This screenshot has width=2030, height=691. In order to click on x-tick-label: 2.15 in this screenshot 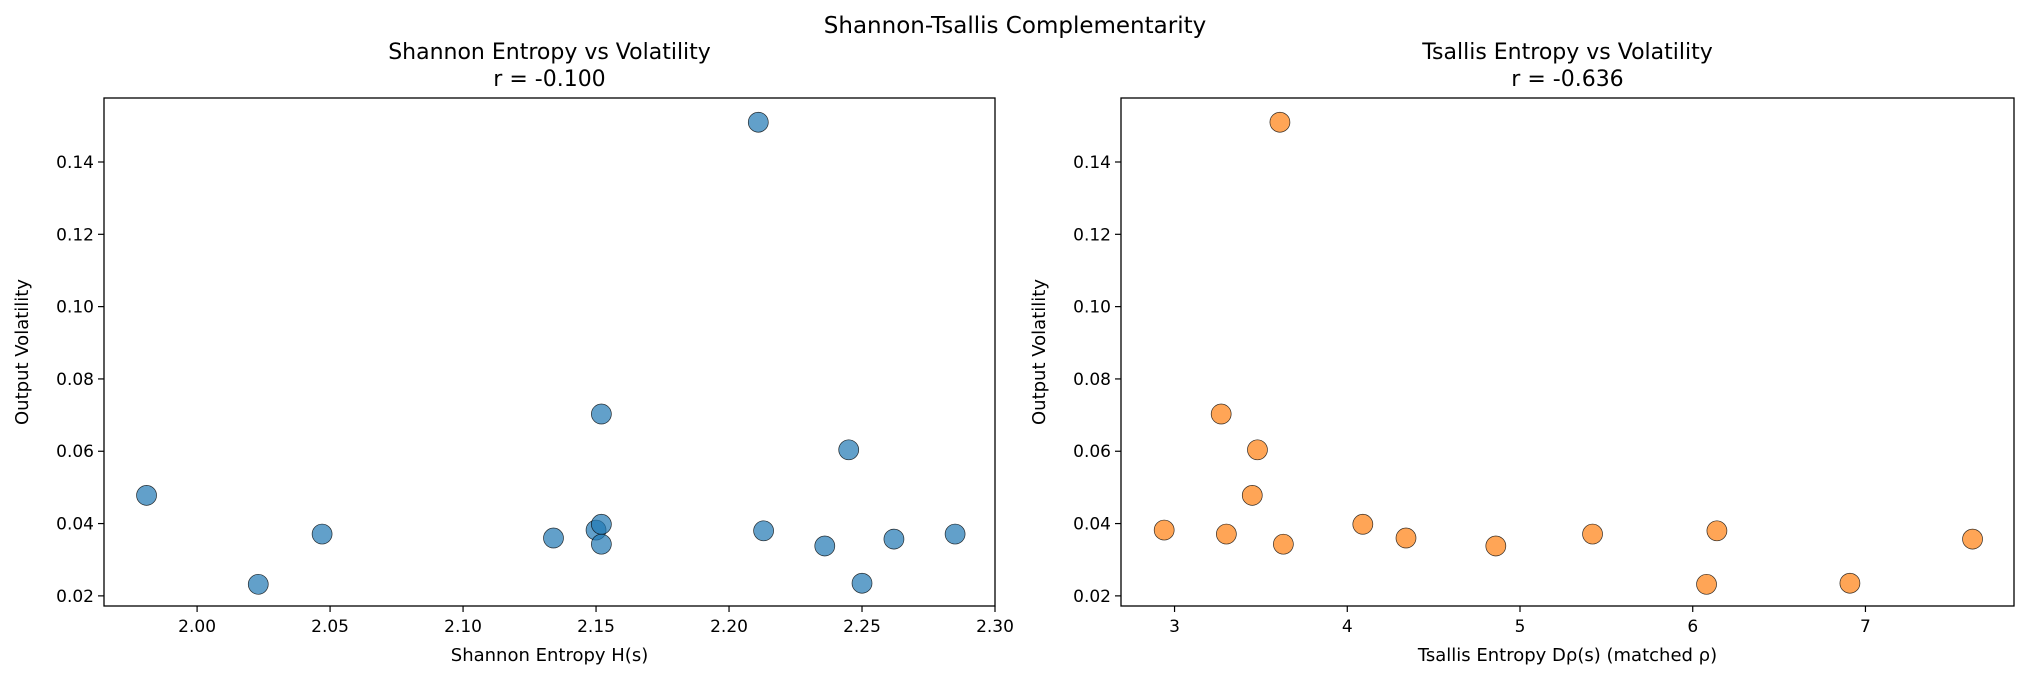, I will do `click(596, 627)`.